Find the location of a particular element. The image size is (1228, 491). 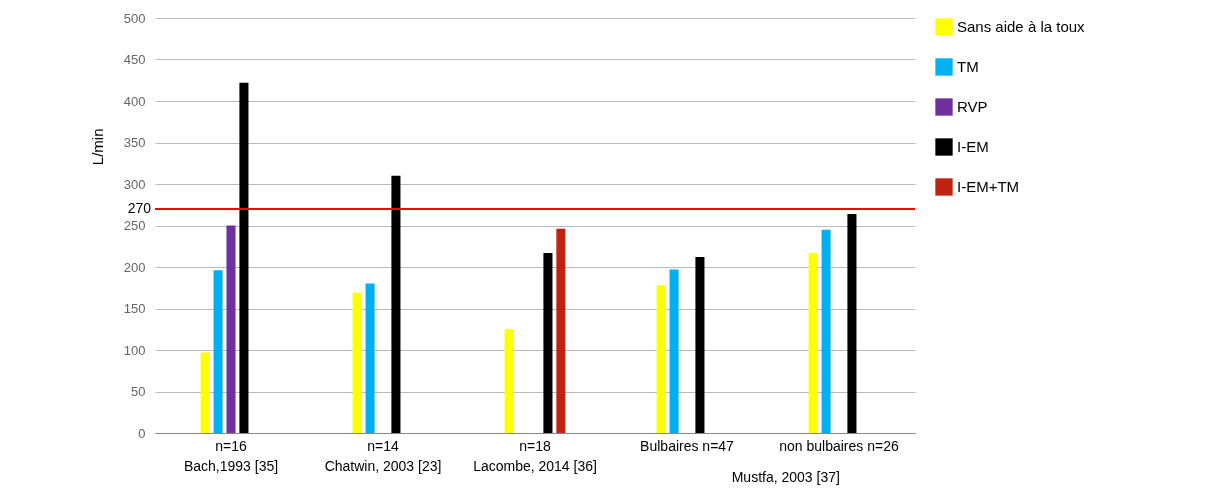

y-tick-label: 150 is located at coordinates (134, 308).